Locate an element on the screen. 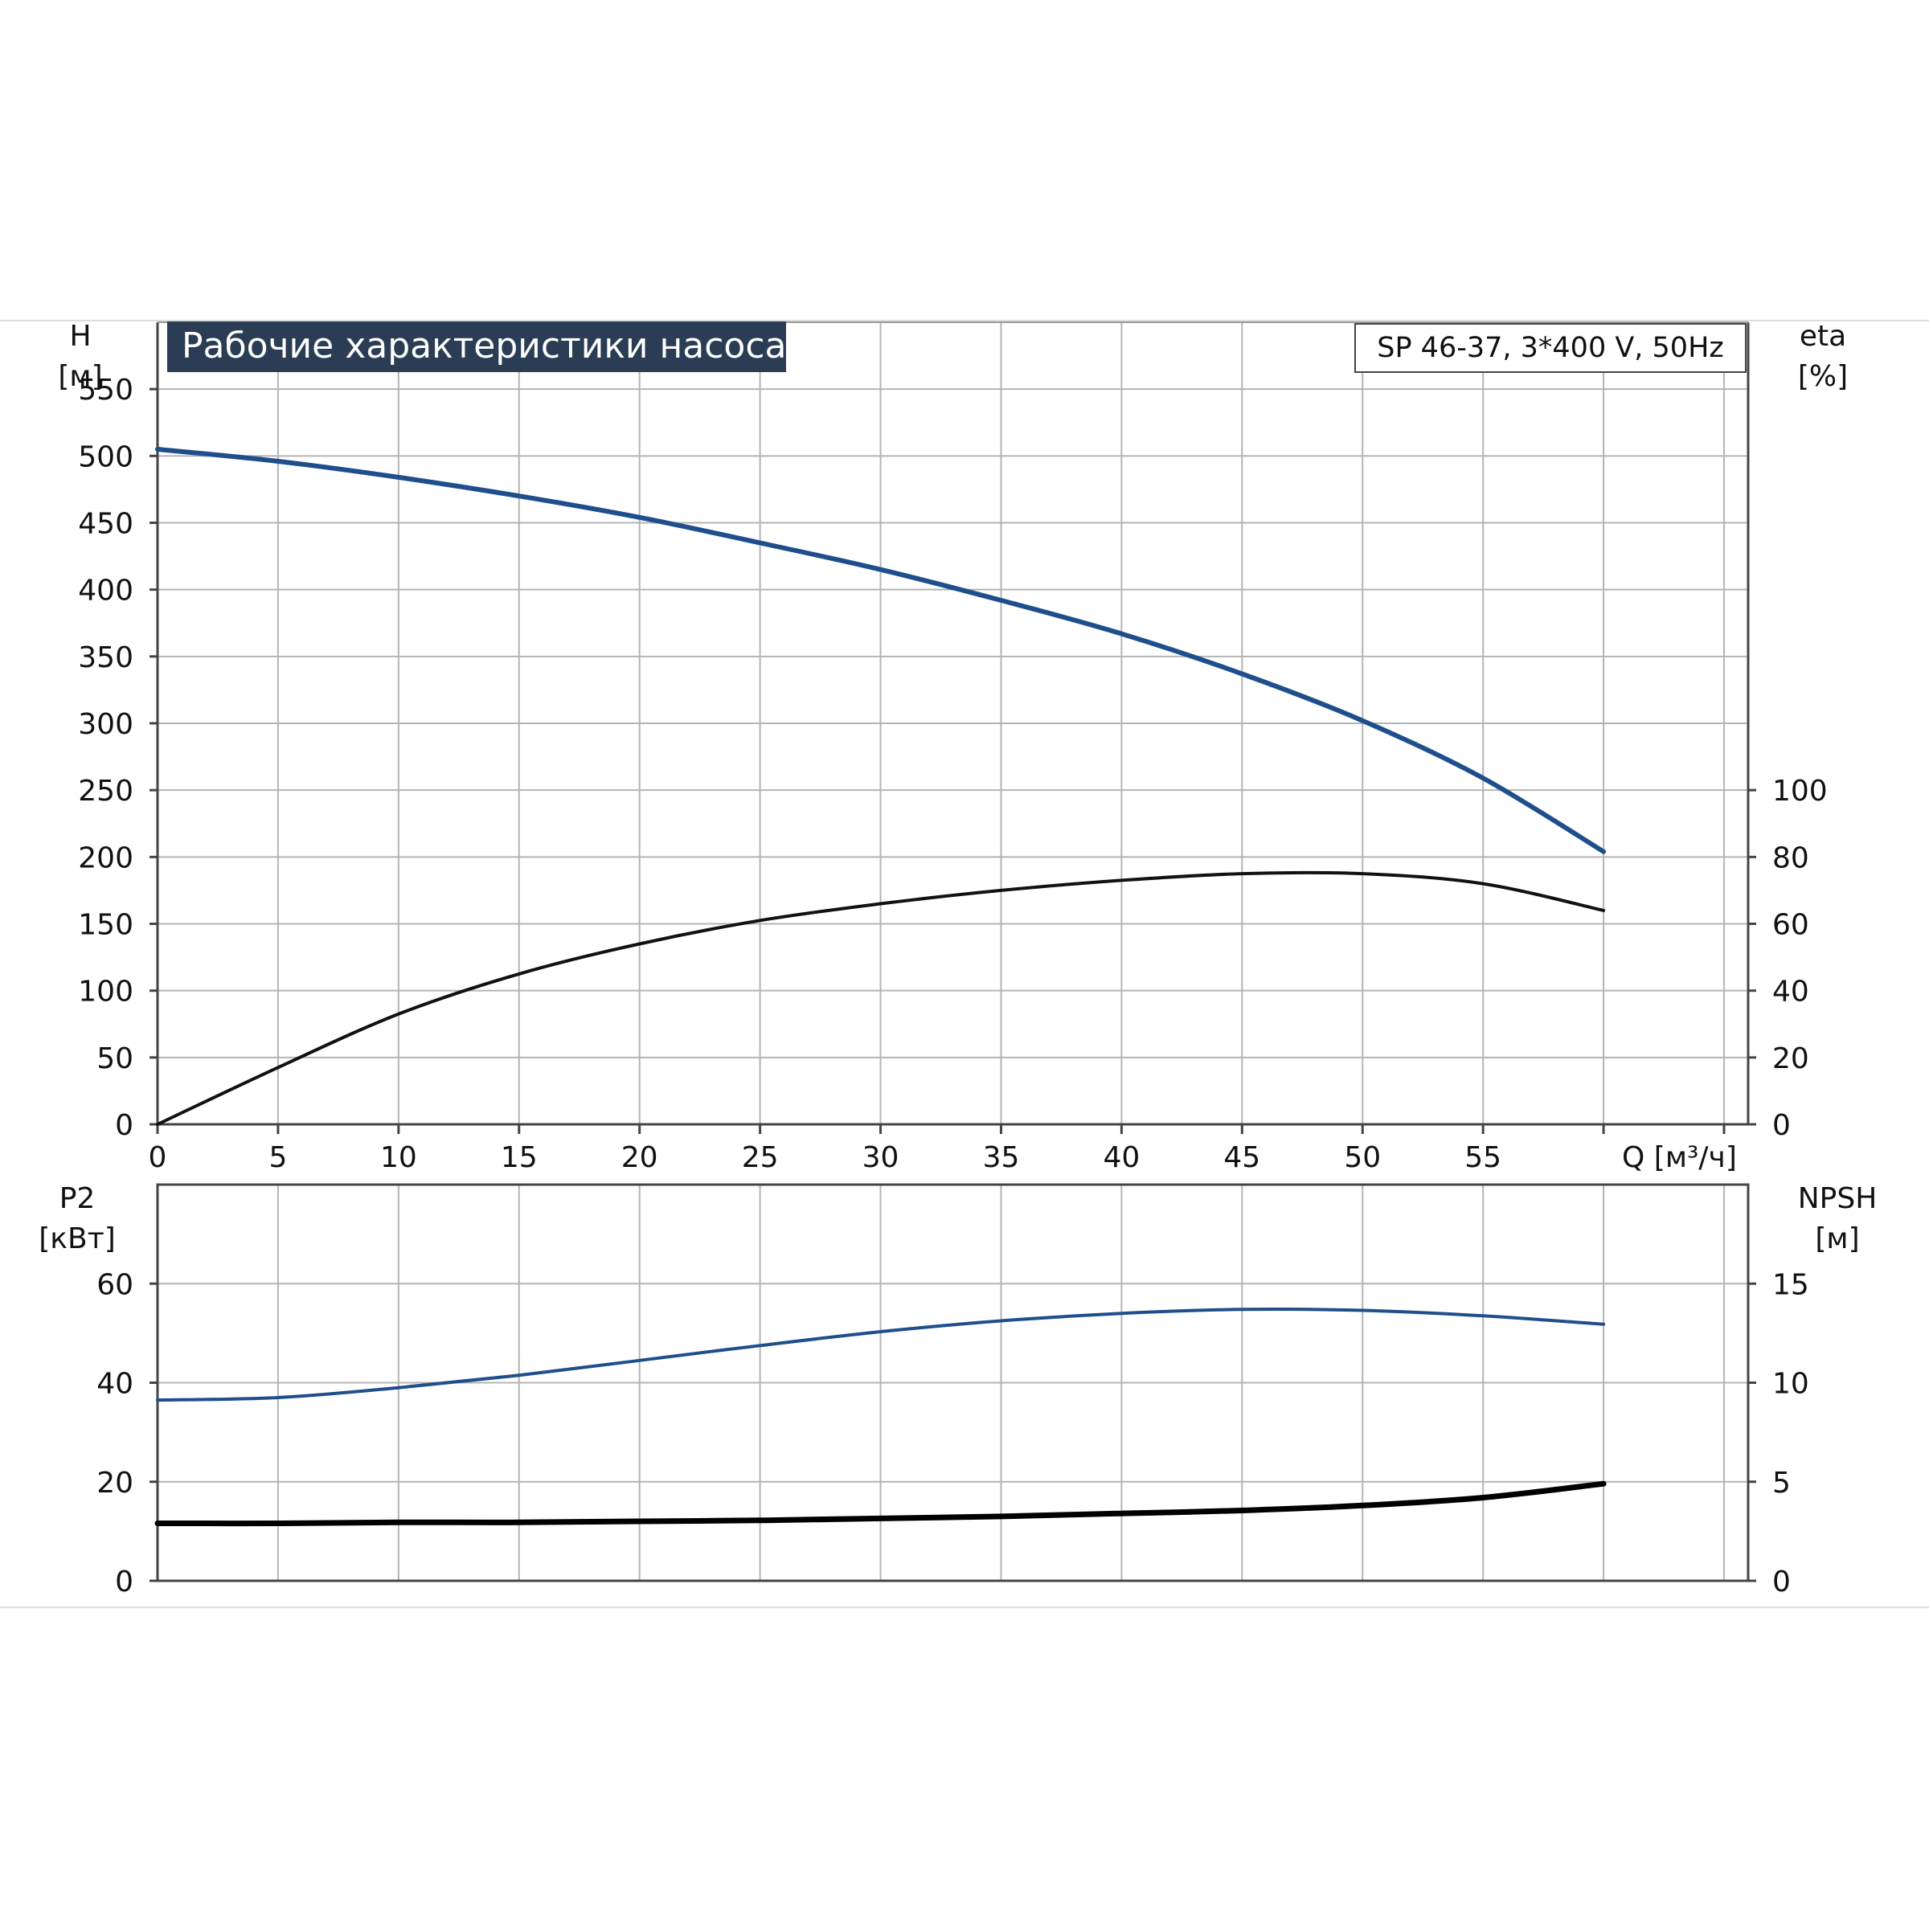 Image resolution: width=1929 pixels, height=1932 pixels. tick-label-q: 45 is located at coordinates (1241, 1157).